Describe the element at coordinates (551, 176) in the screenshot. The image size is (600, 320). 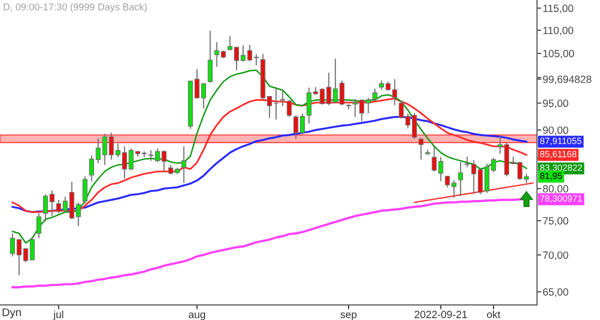
I see `text: 81,95` at that location.